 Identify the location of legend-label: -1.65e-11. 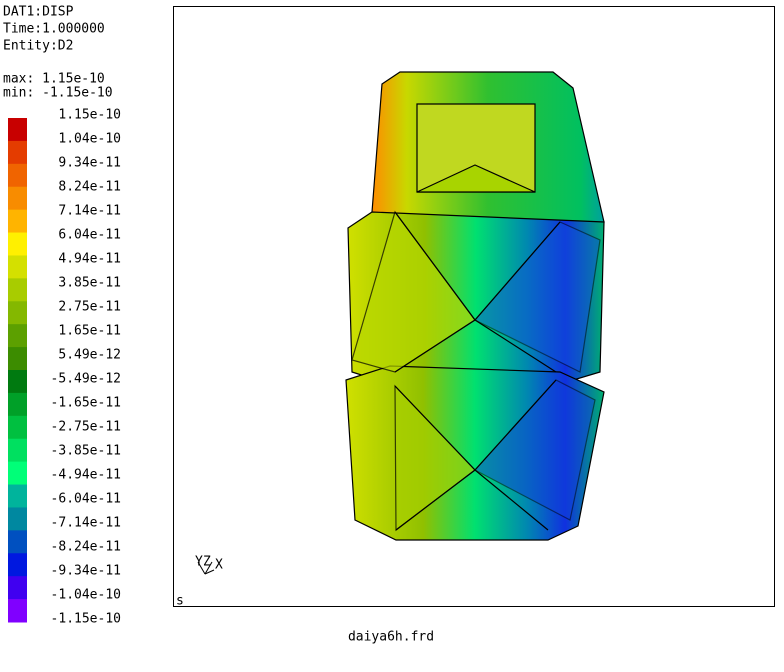
(86, 403).